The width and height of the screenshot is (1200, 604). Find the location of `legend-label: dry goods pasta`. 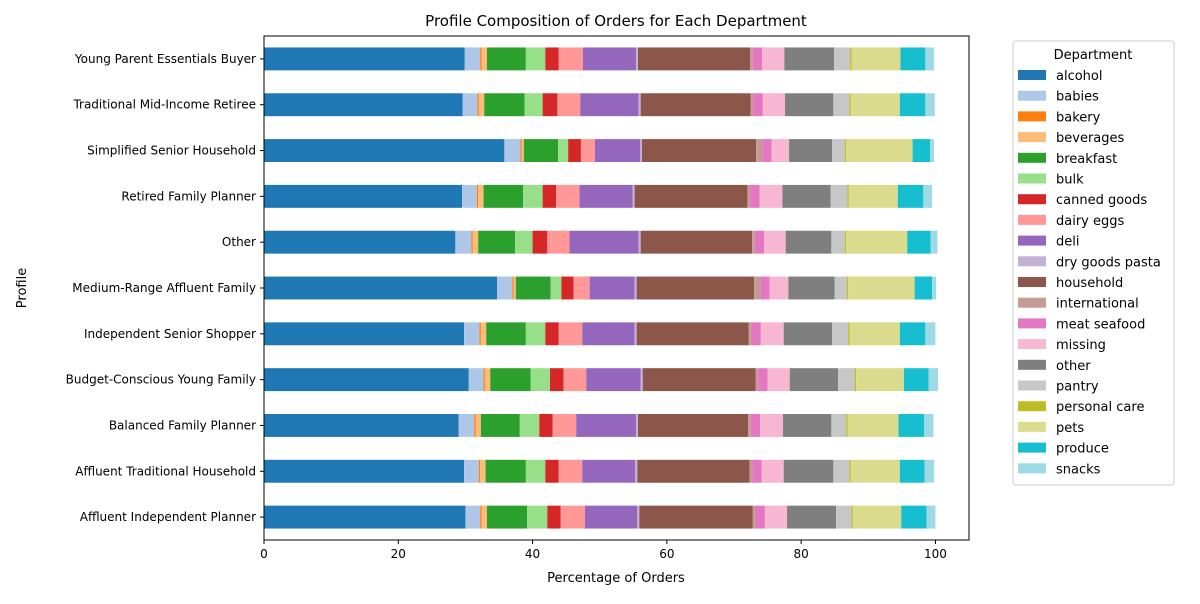

legend-label: dry goods pasta is located at coordinates (1108, 262).